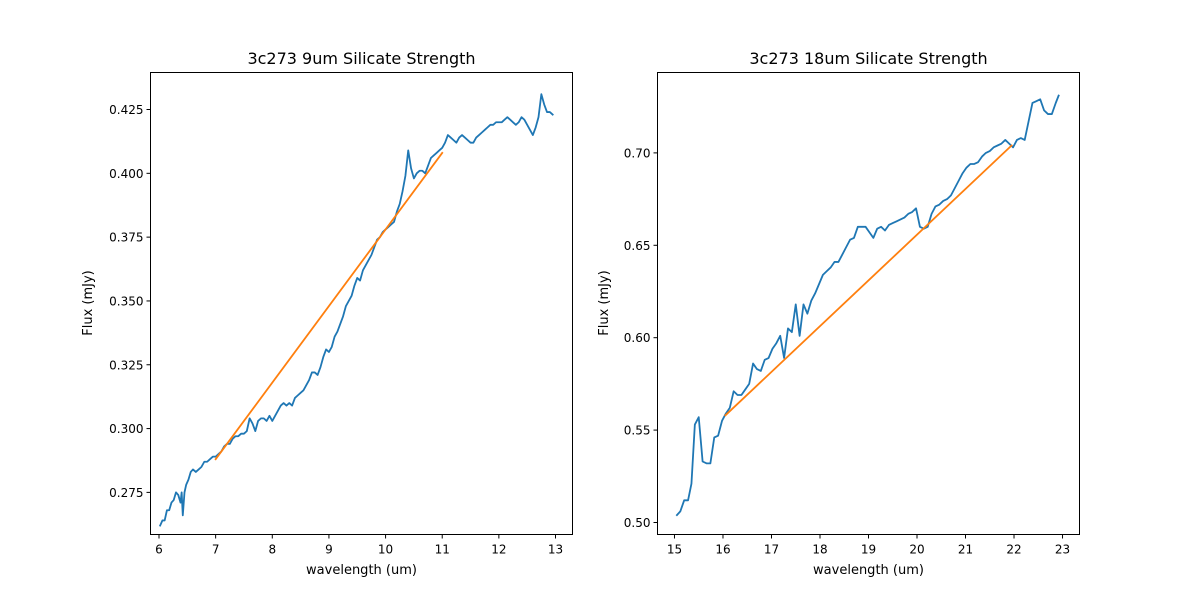  Describe the element at coordinates (126, 110) in the screenshot. I see `chart-9um-ytick-label: 0.425` at that location.